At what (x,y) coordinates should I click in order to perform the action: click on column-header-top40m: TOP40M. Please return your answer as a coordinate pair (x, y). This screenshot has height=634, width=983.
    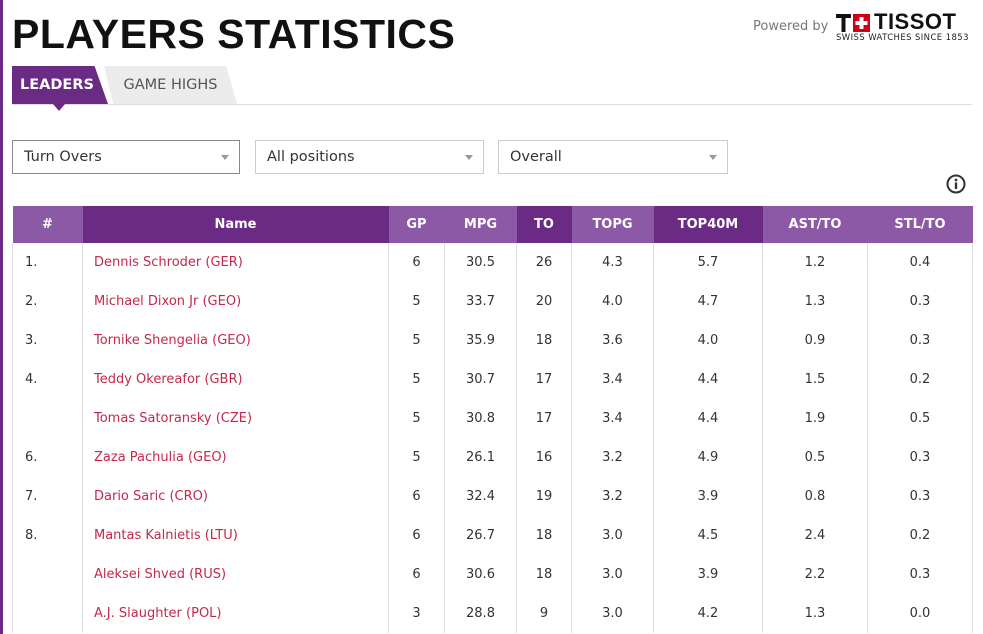
    Looking at the image, I should click on (708, 224).